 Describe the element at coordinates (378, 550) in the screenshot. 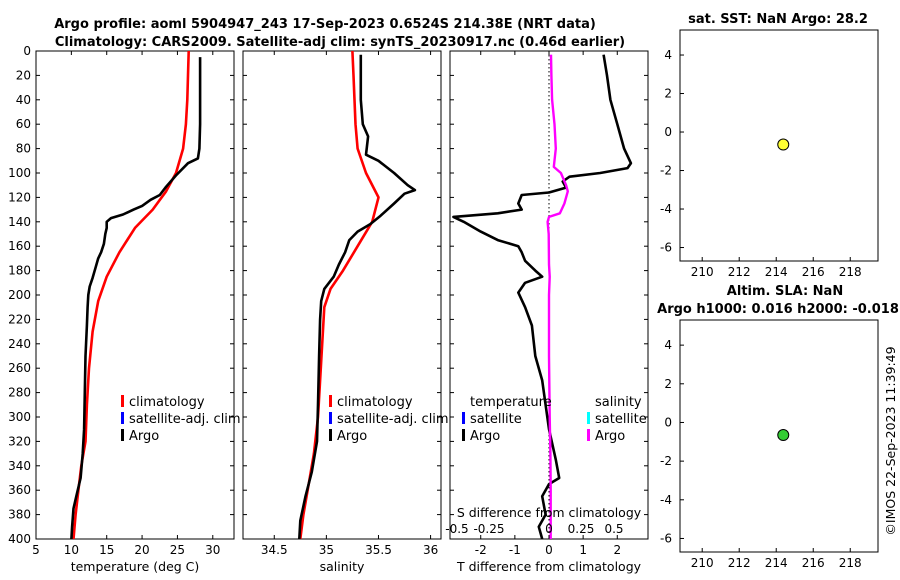

I see `x-tick-label: 35.5` at that location.